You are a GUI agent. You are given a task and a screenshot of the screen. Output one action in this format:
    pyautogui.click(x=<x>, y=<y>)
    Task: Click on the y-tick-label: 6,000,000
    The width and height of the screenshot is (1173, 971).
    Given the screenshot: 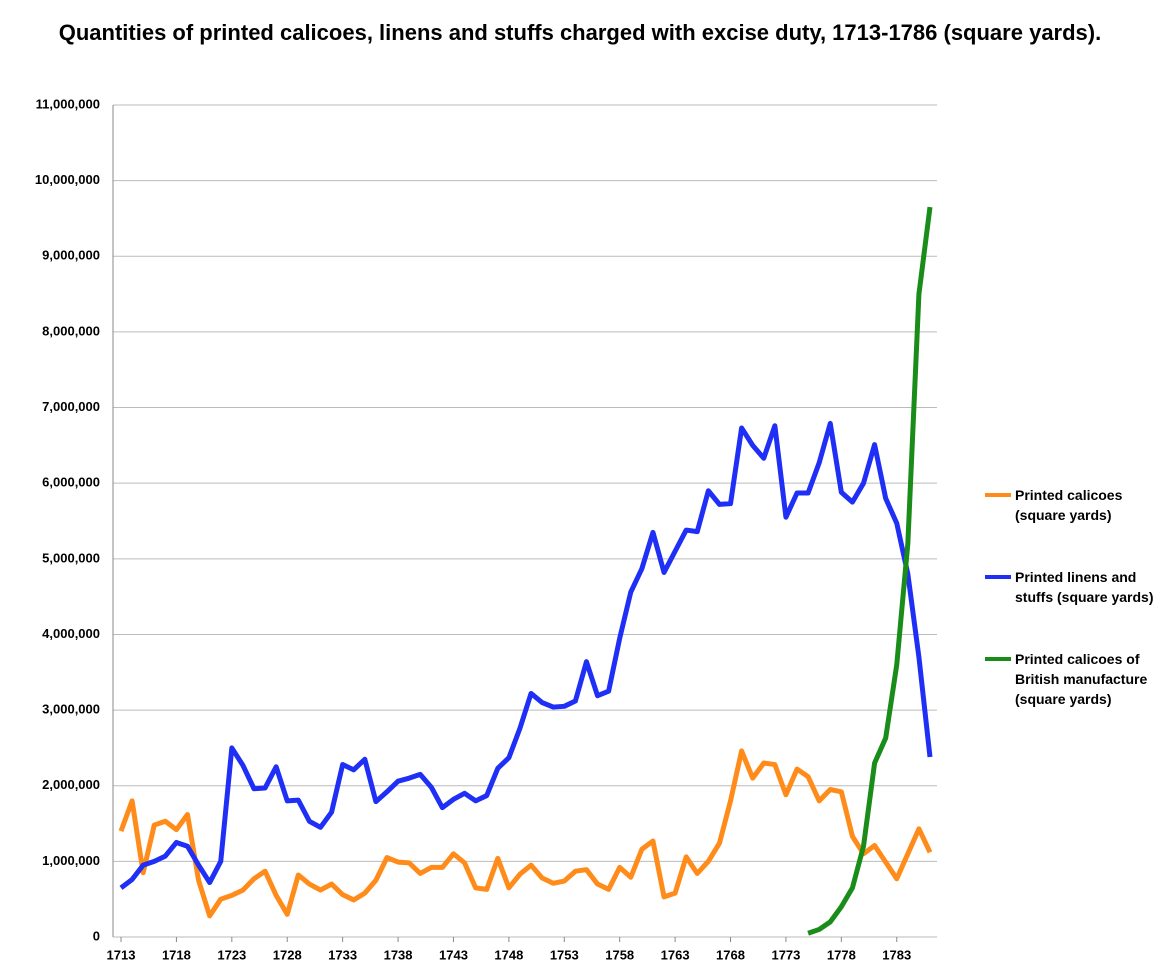 What is the action you would take?
    pyautogui.click(x=71, y=482)
    